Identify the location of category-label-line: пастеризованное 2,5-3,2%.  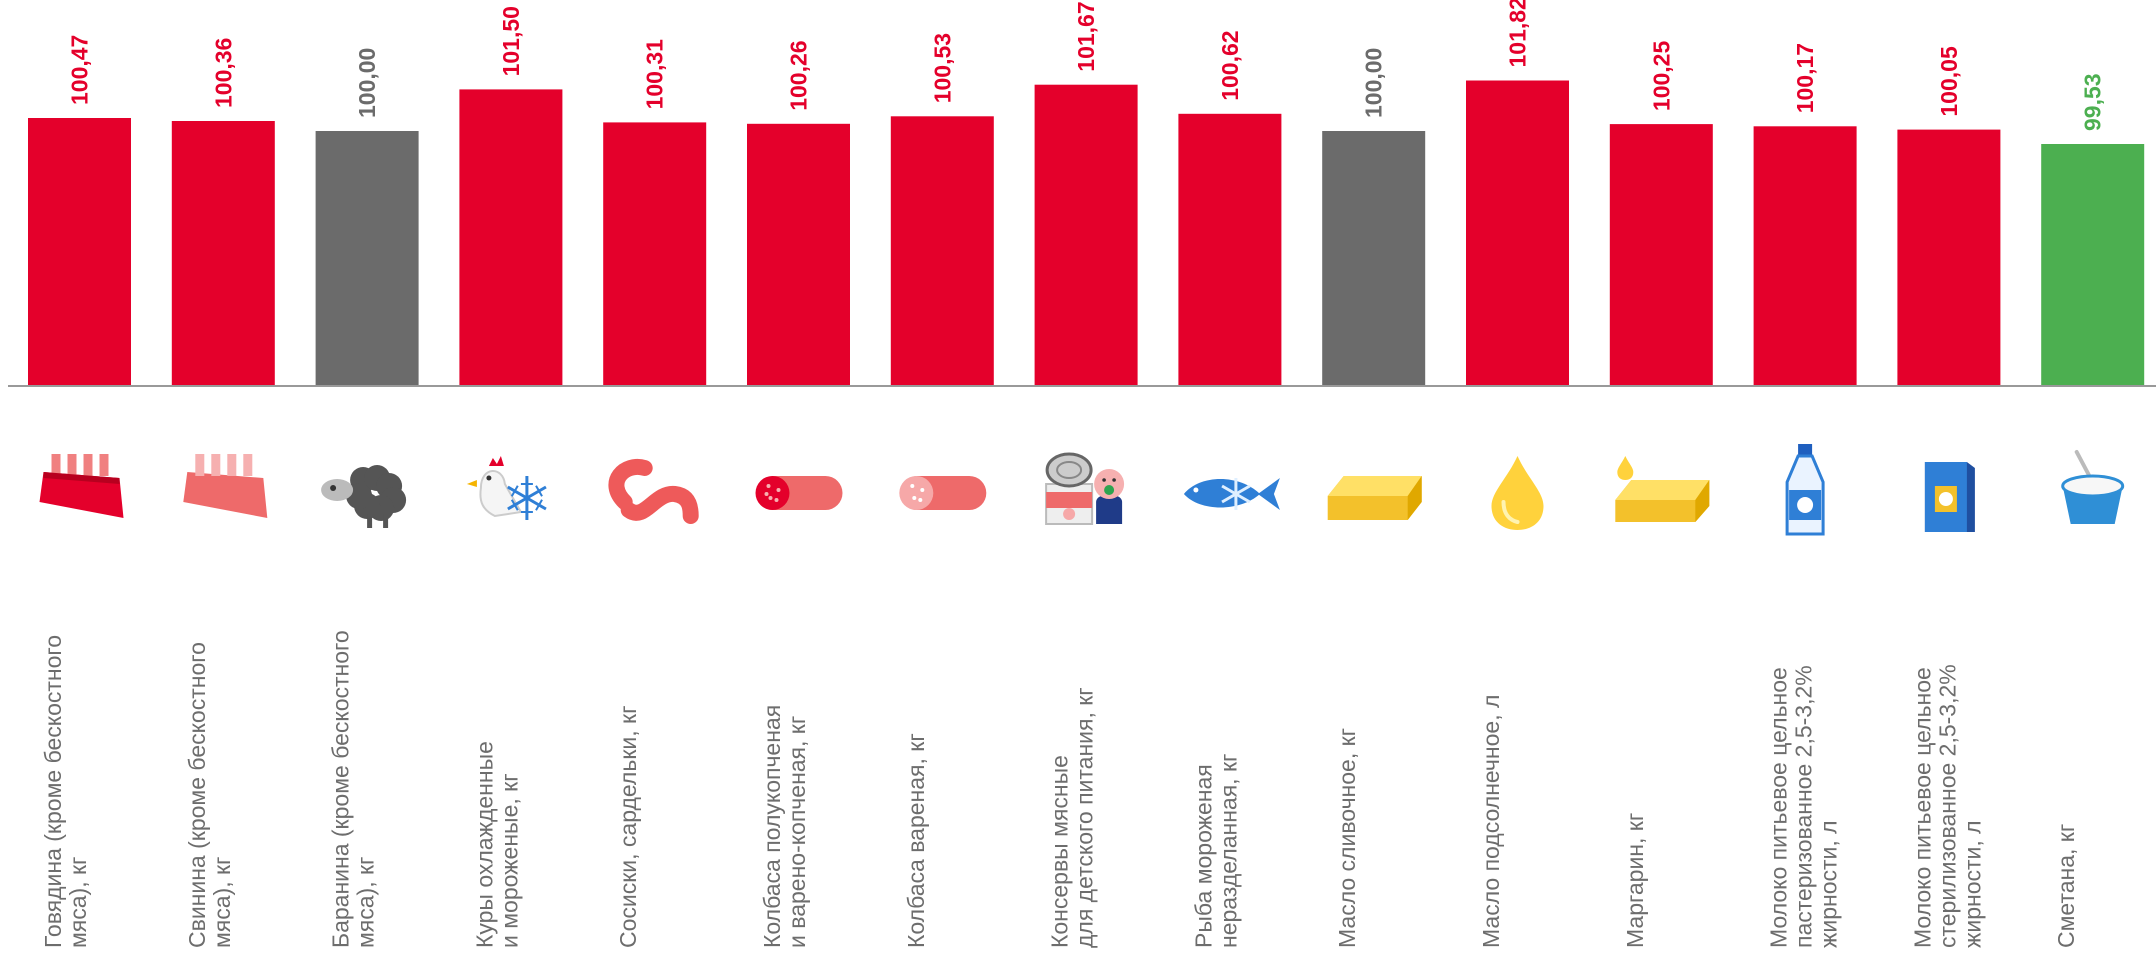
(1804, 806).